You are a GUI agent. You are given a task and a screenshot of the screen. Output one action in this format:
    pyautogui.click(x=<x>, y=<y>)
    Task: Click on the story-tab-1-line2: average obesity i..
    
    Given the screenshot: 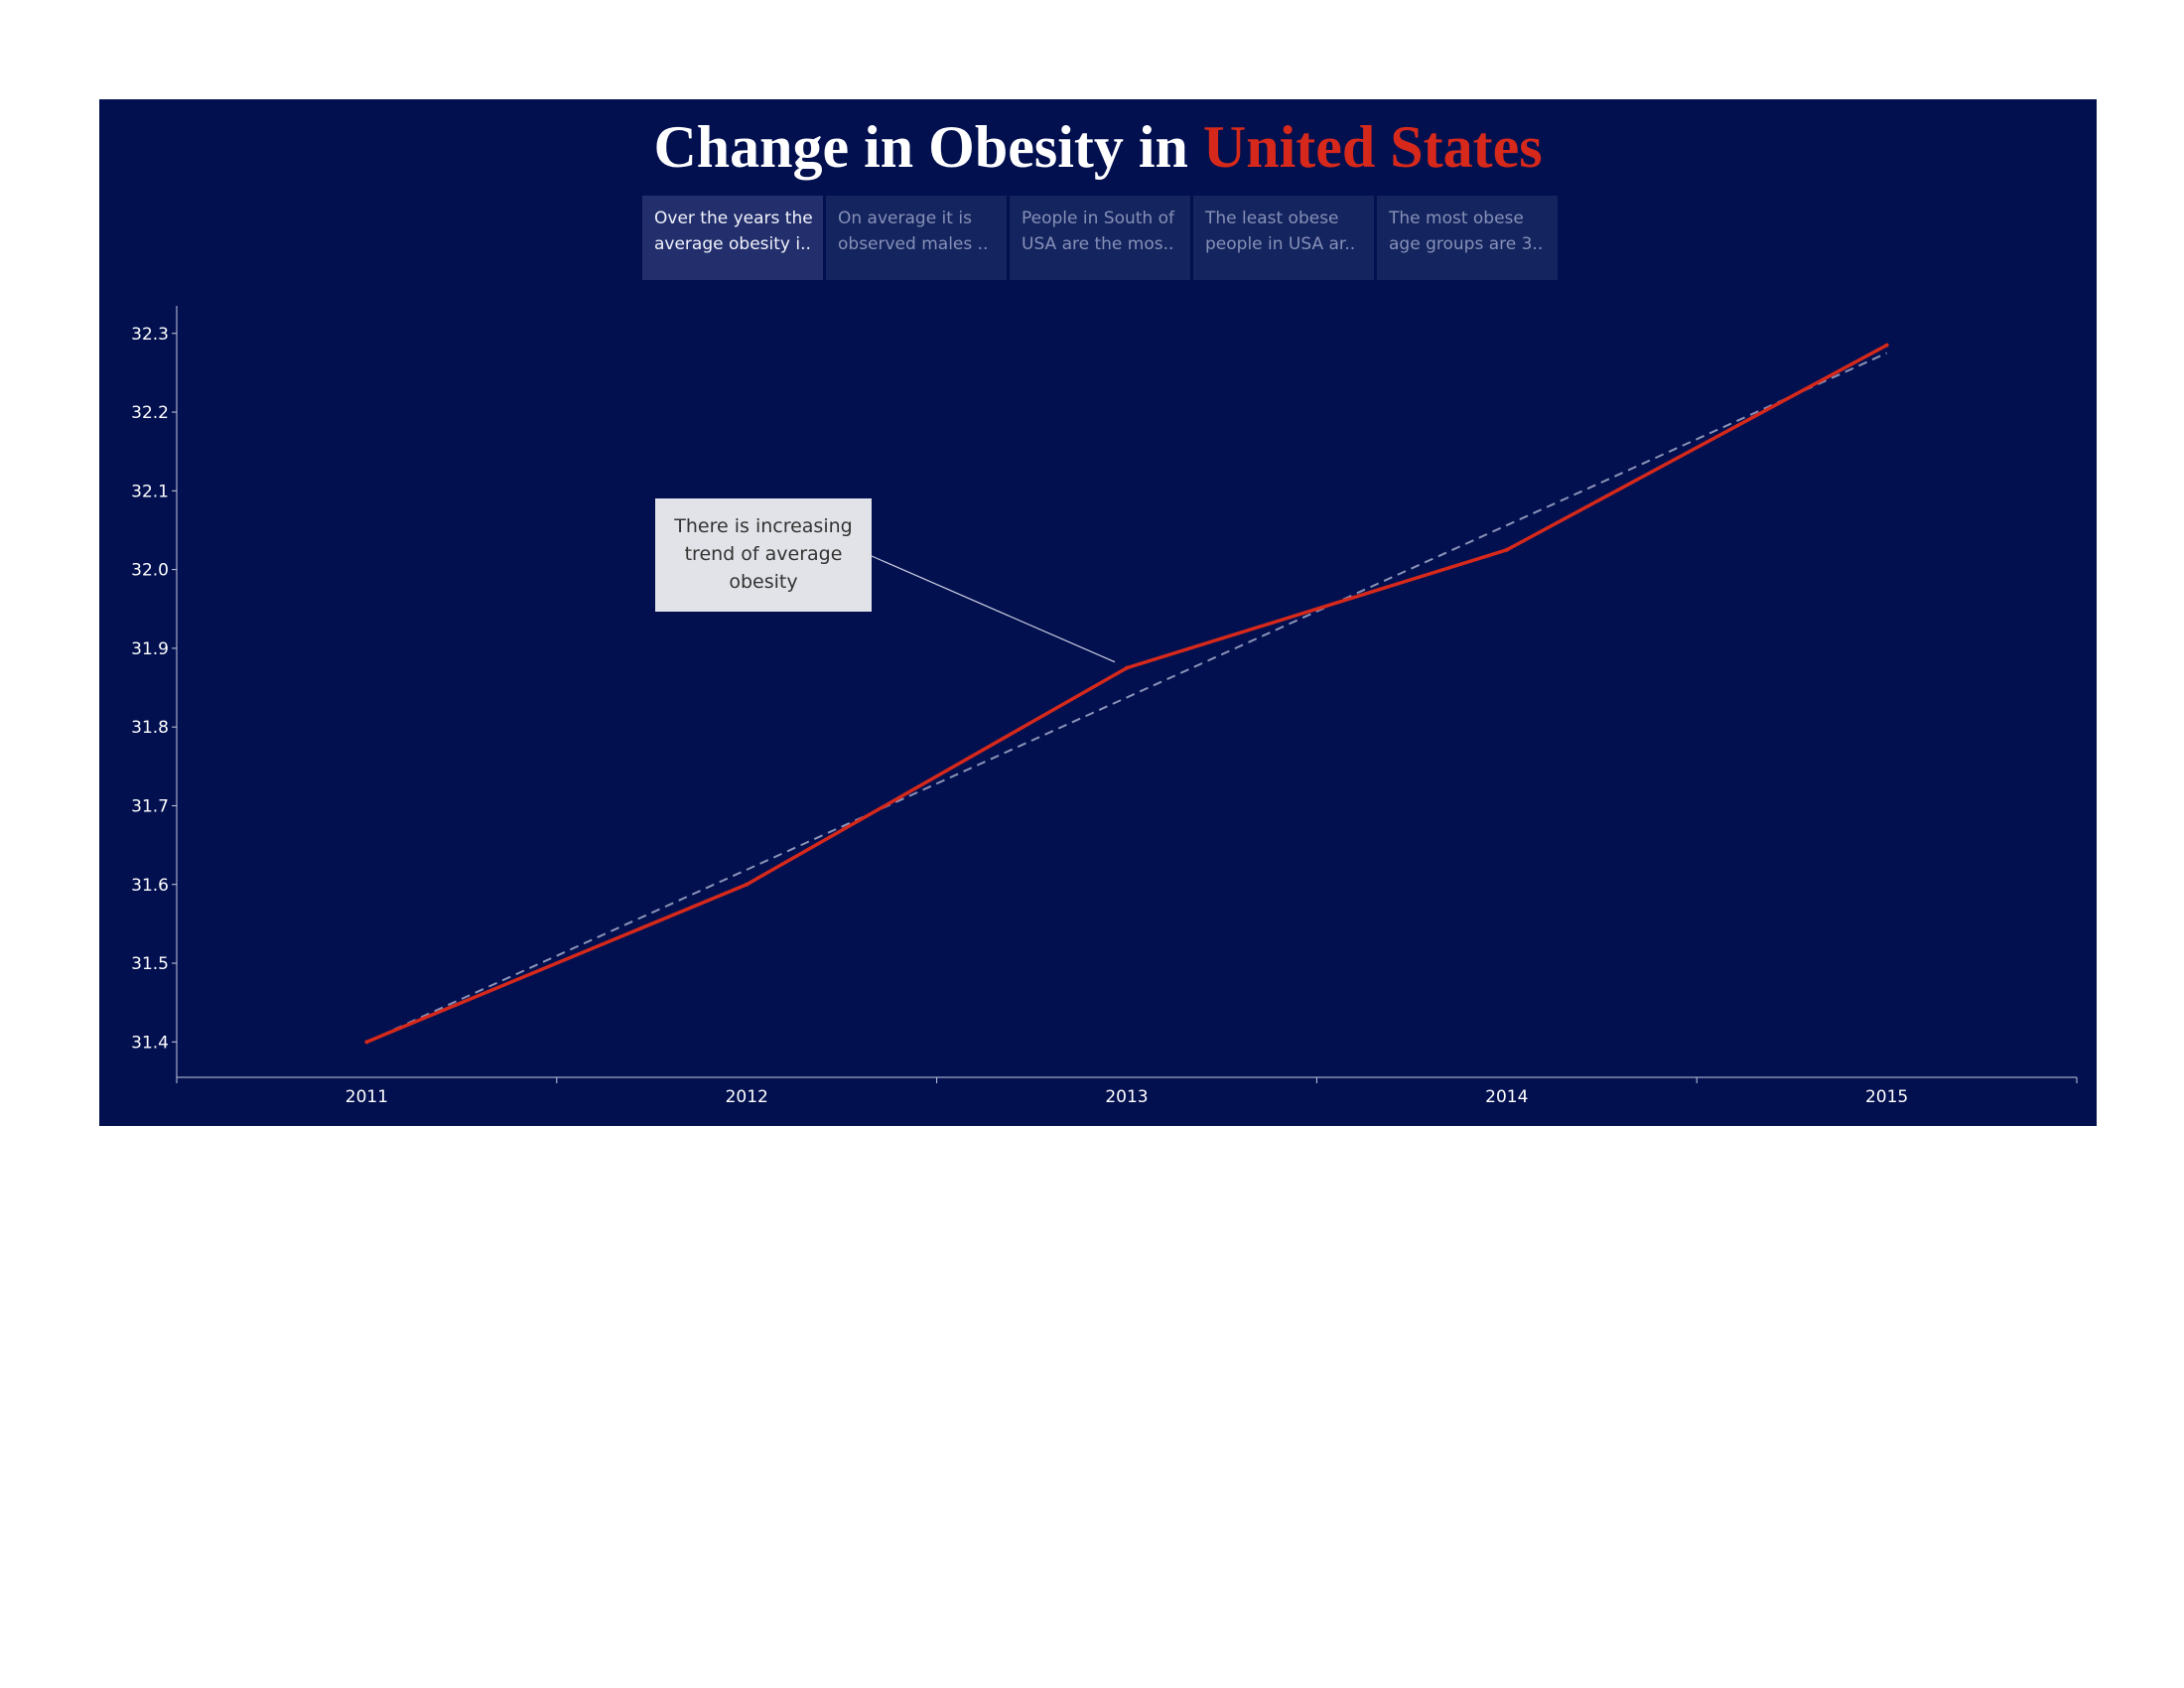 What is the action you would take?
    pyautogui.click(x=732, y=244)
    